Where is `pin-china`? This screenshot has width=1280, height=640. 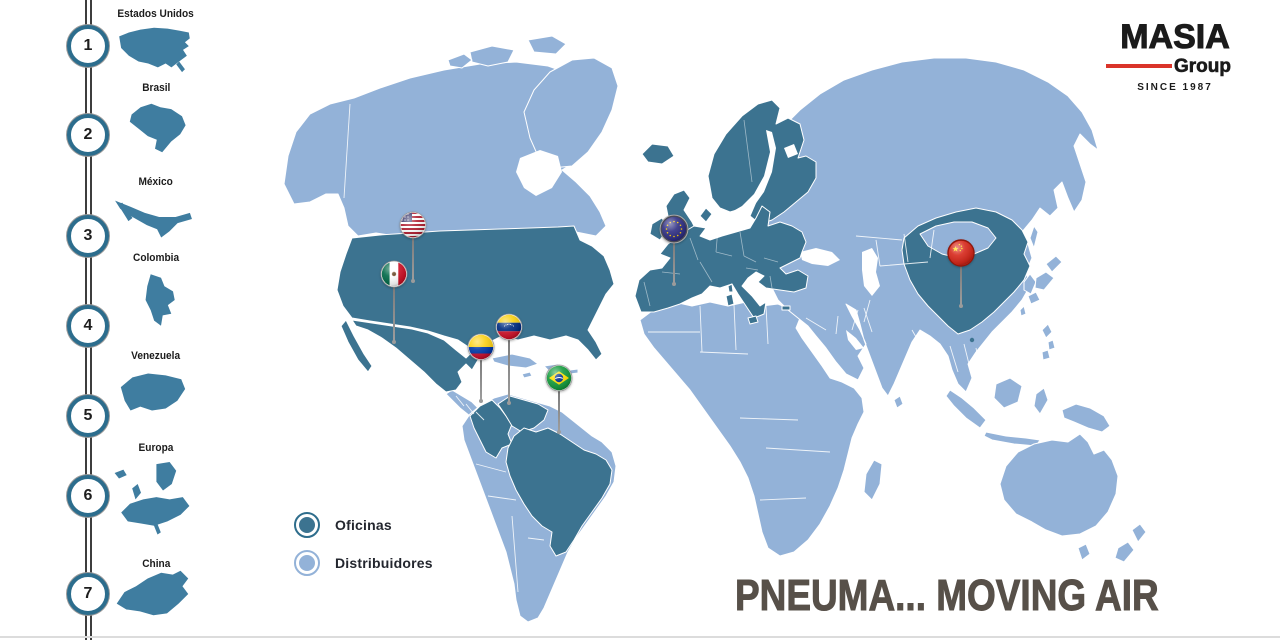
pin-china is located at coordinates (961, 294).